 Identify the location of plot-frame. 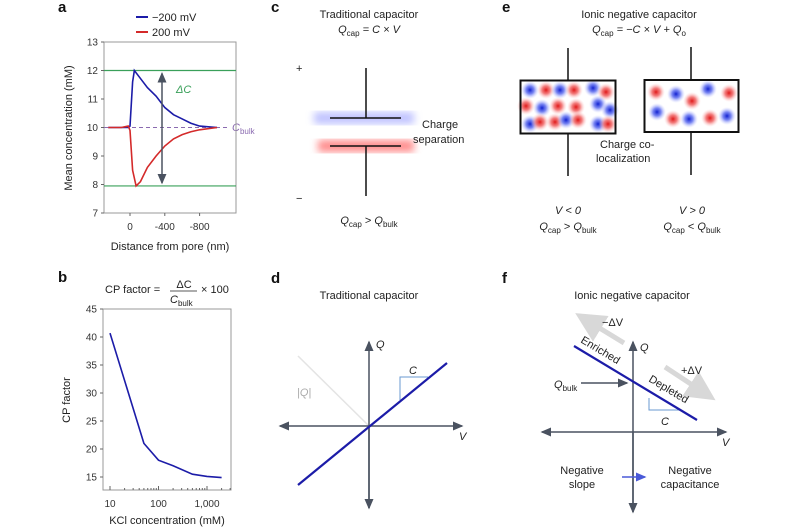
(167, 399).